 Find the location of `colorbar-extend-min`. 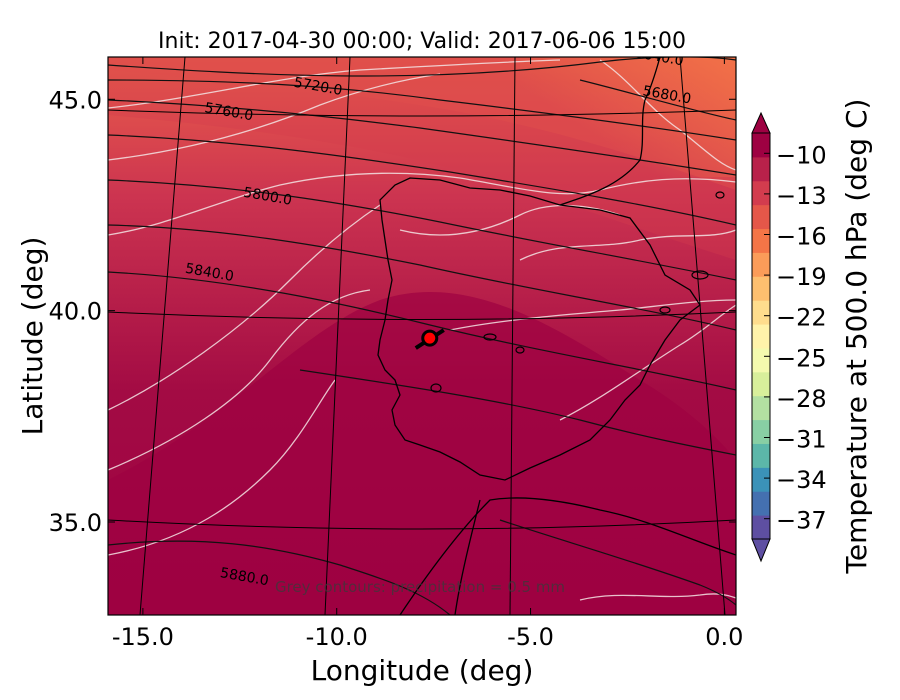

colorbar-extend-min is located at coordinates (761, 550).